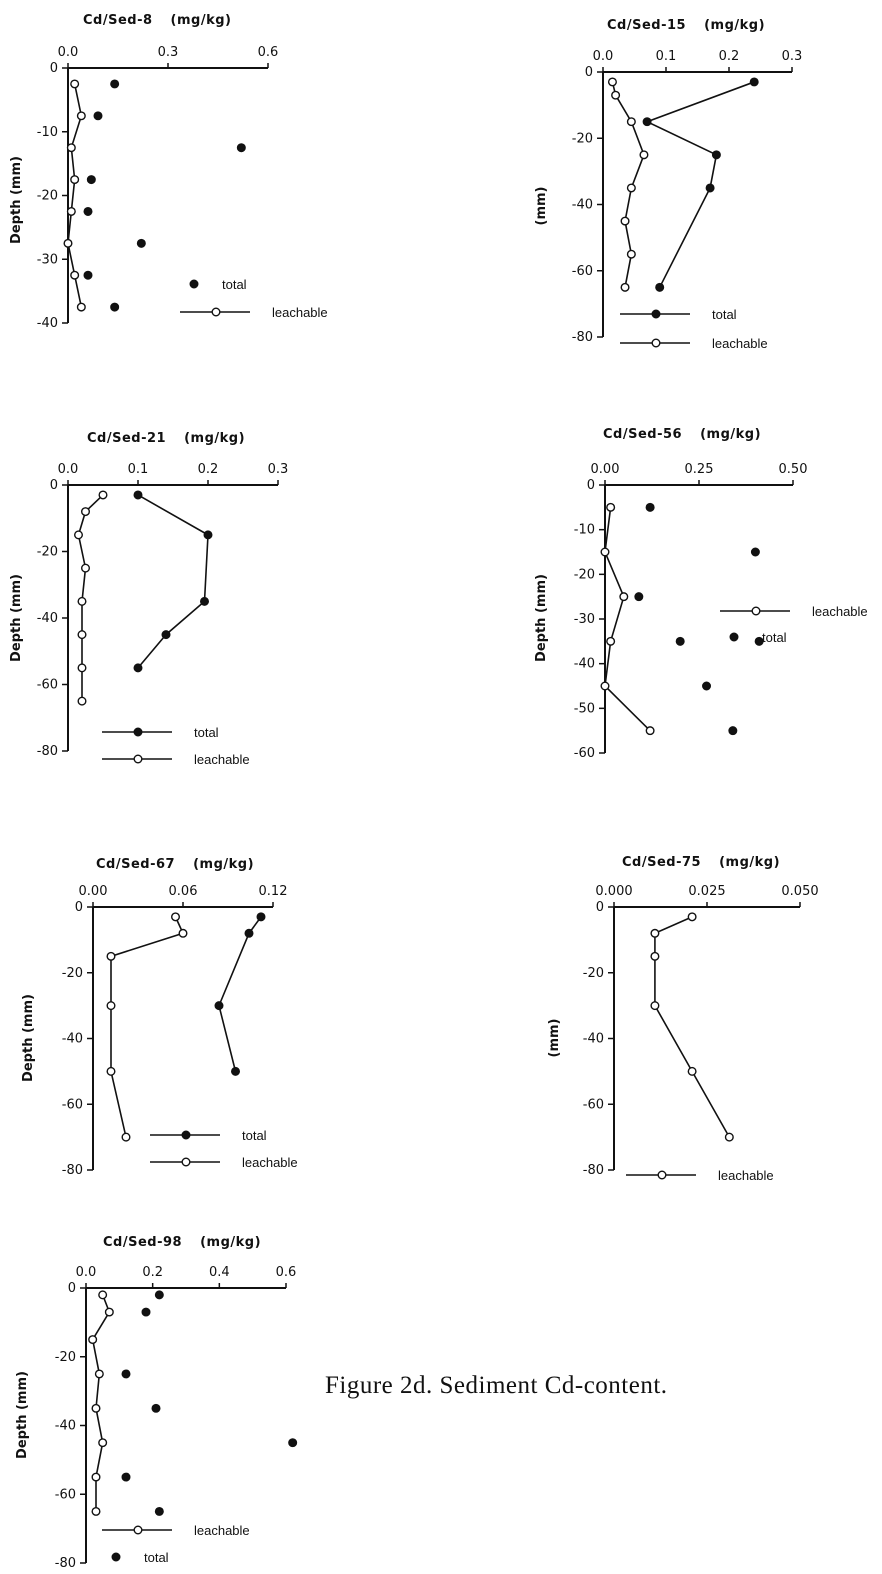 The height and width of the screenshot is (1574, 882). What do you see at coordinates (135, 864) in the screenshot?
I see `chart-title-name: Cd/Sed-67` at bounding box center [135, 864].